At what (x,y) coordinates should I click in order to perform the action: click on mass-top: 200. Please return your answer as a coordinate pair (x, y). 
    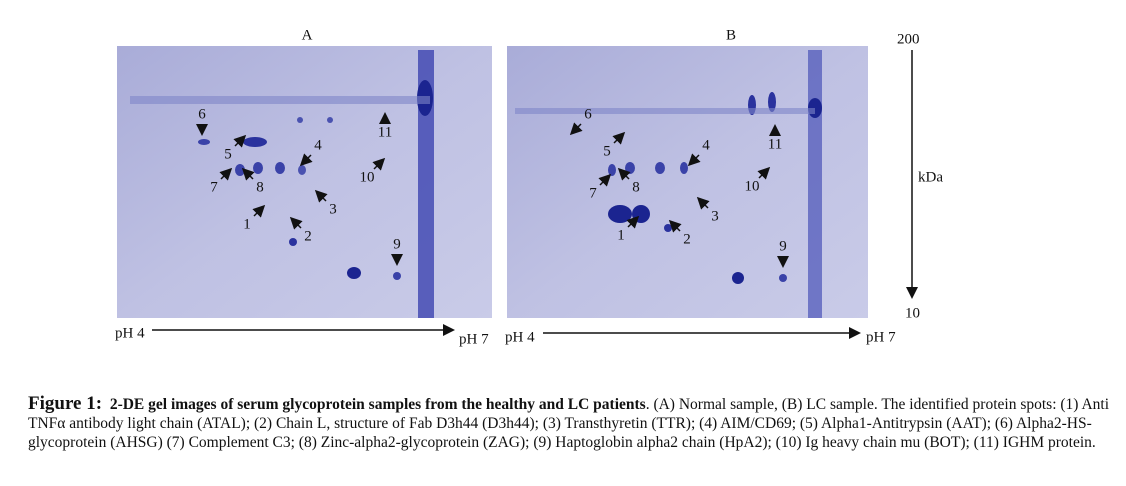
    Looking at the image, I should click on (908, 39).